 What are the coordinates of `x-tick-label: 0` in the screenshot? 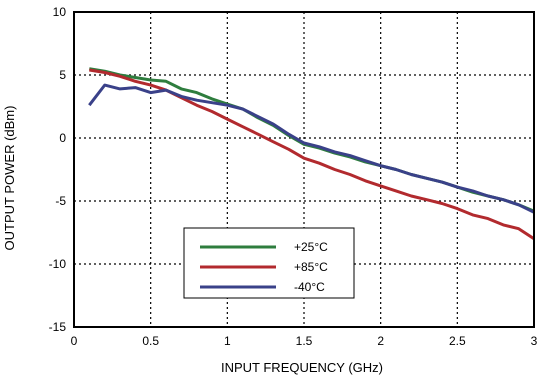 It's located at (74, 341).